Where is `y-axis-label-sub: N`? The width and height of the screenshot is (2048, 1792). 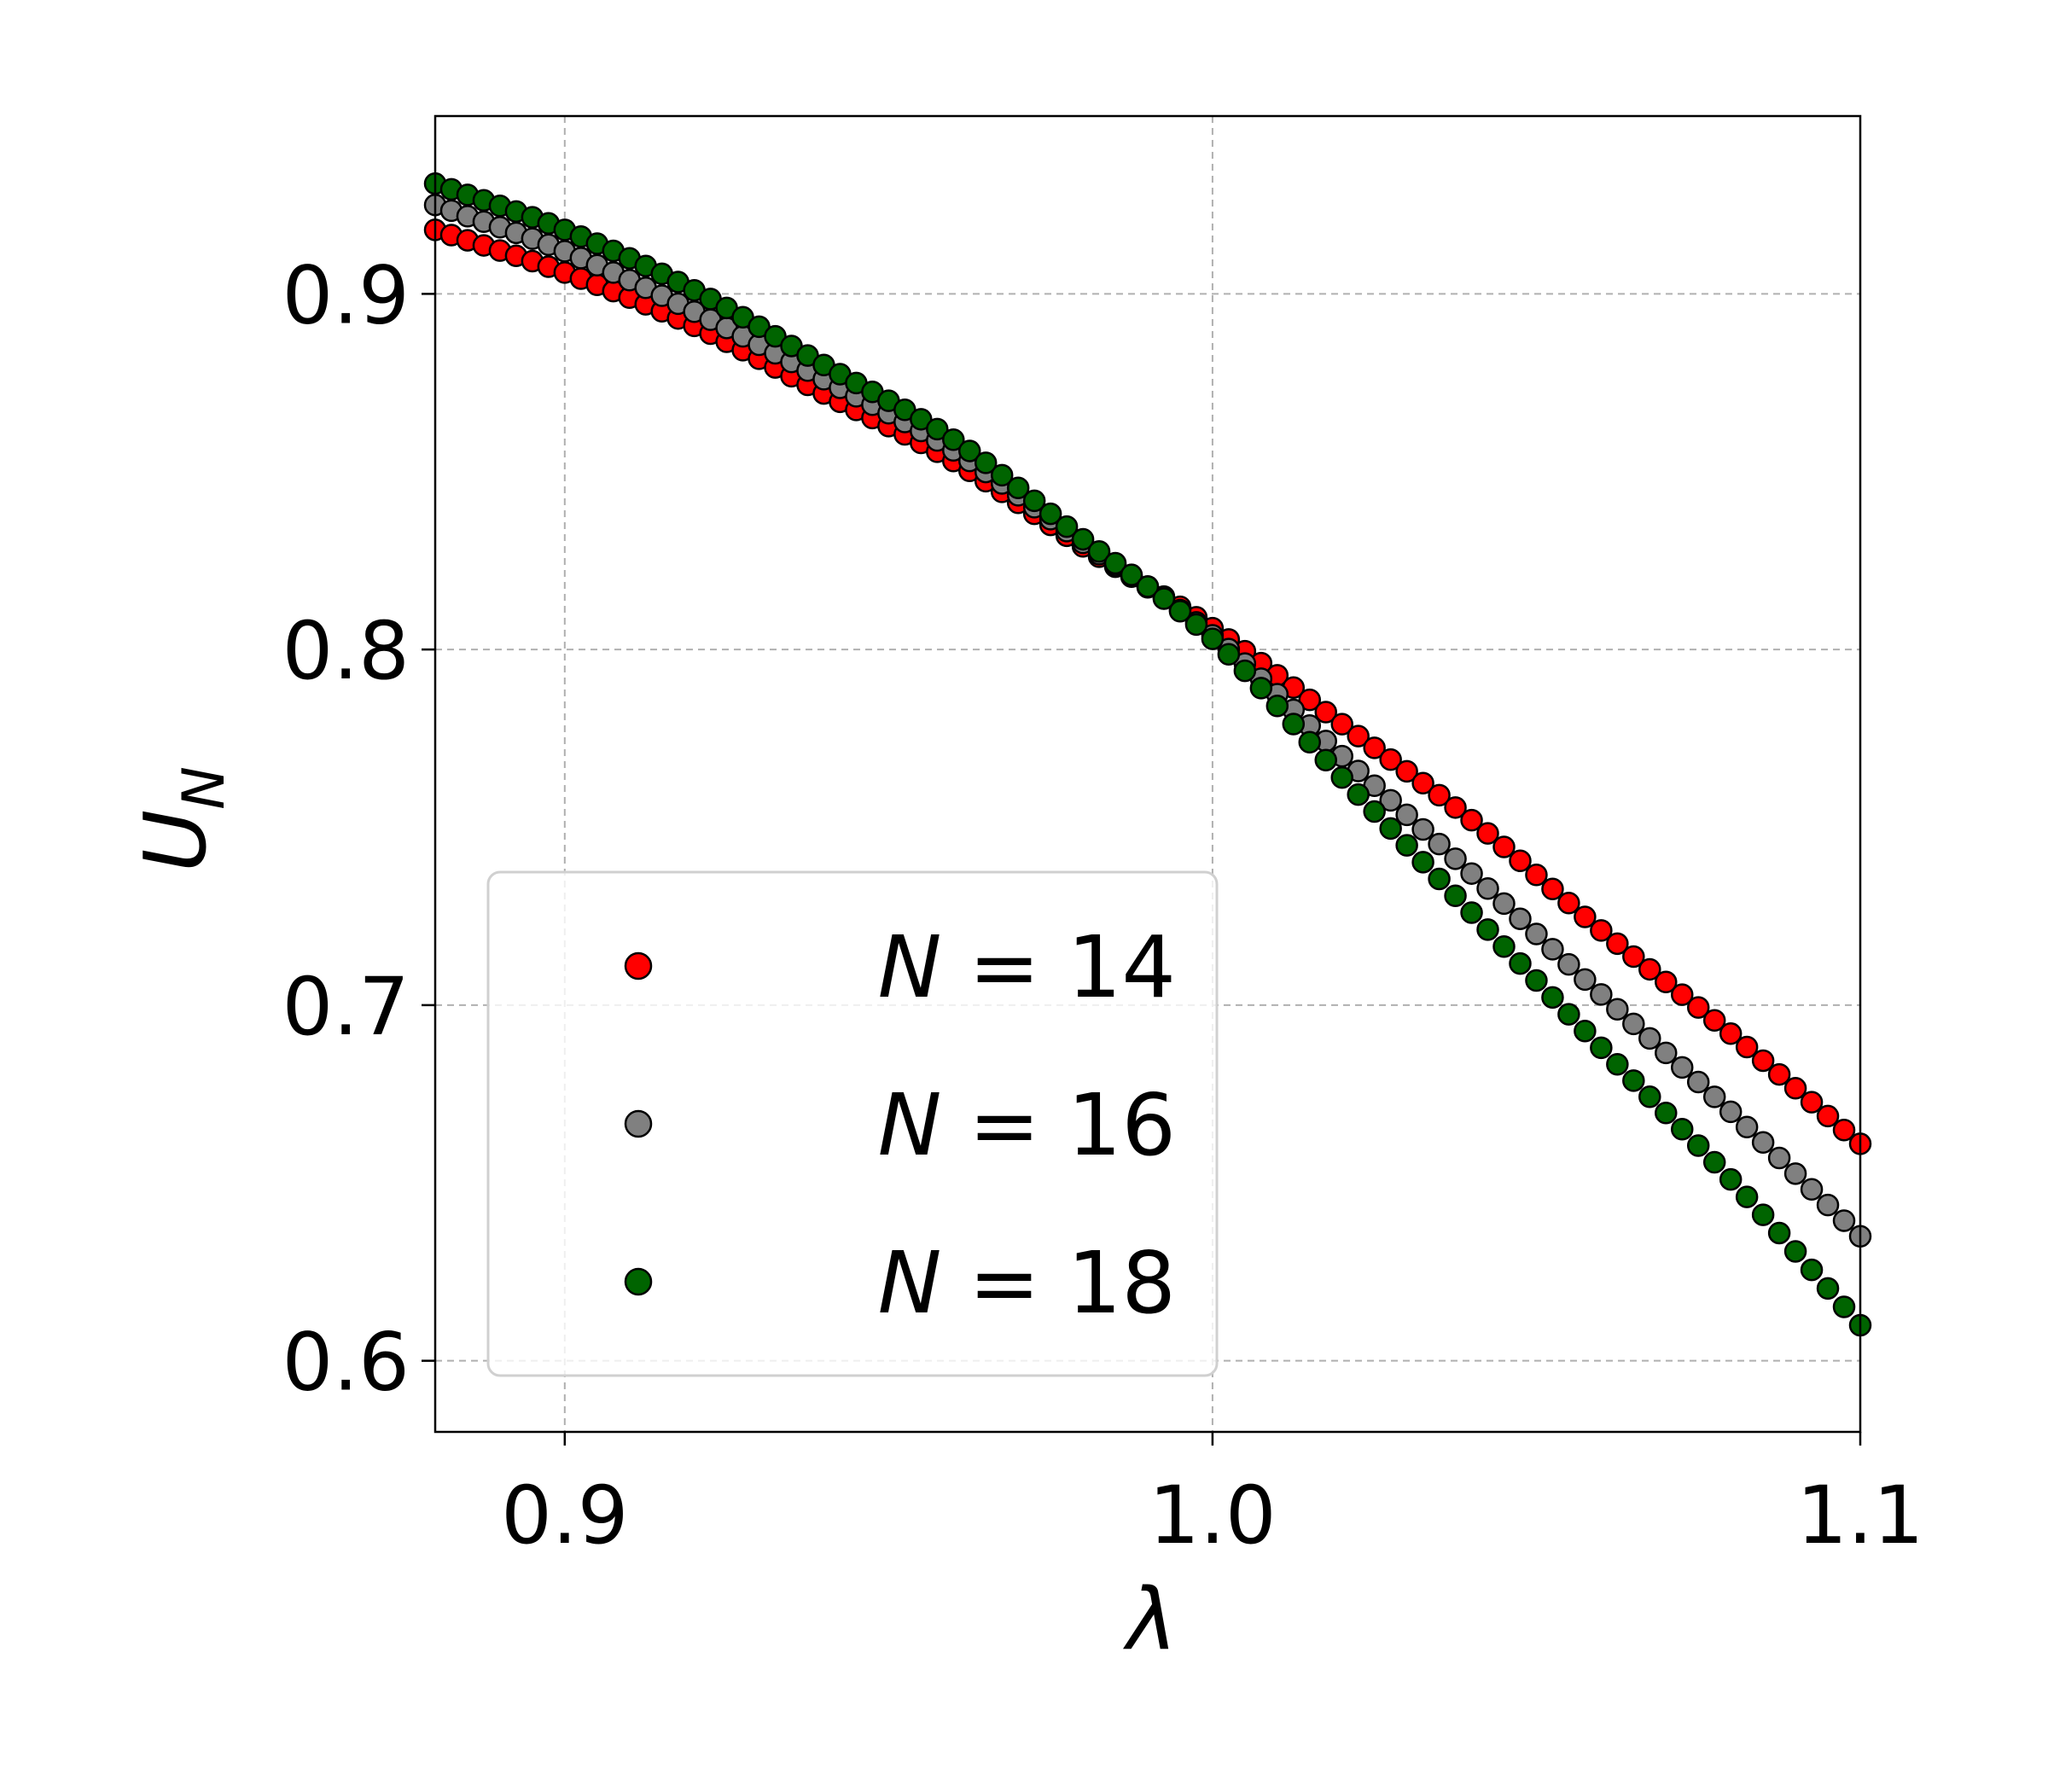
y-axis-label-sub: N is located at coordinates (204, 788).